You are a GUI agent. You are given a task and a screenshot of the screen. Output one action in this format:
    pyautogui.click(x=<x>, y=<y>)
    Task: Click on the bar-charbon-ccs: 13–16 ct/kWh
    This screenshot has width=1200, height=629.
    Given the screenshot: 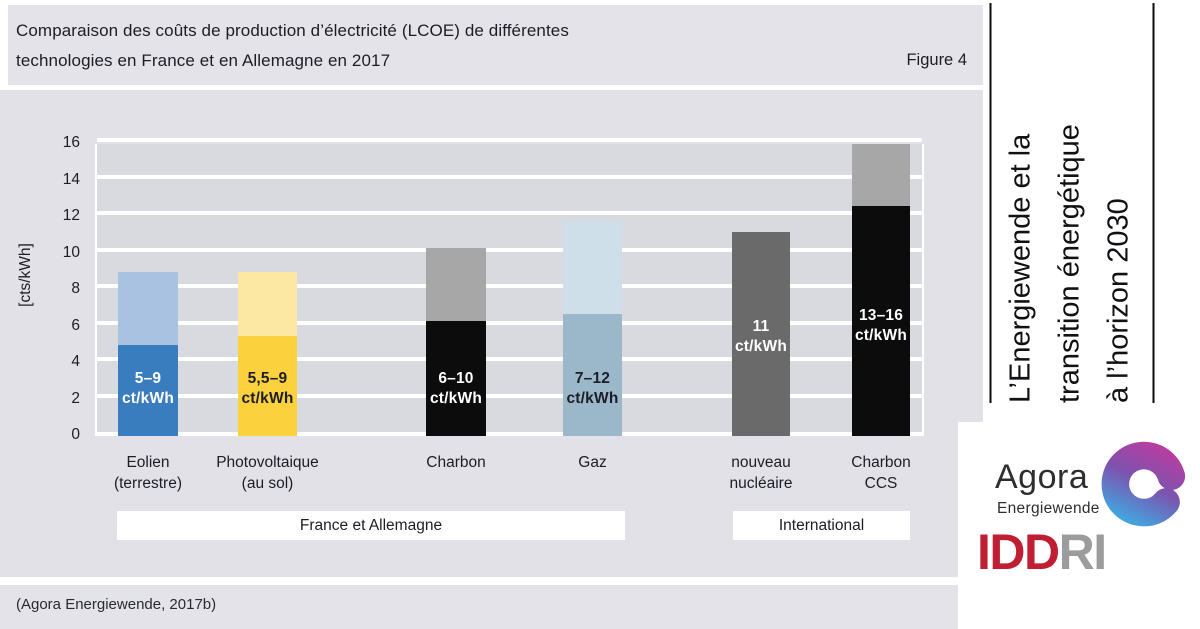 What is the action you would take?
    pyautogui.click(x=881, y=290)
    